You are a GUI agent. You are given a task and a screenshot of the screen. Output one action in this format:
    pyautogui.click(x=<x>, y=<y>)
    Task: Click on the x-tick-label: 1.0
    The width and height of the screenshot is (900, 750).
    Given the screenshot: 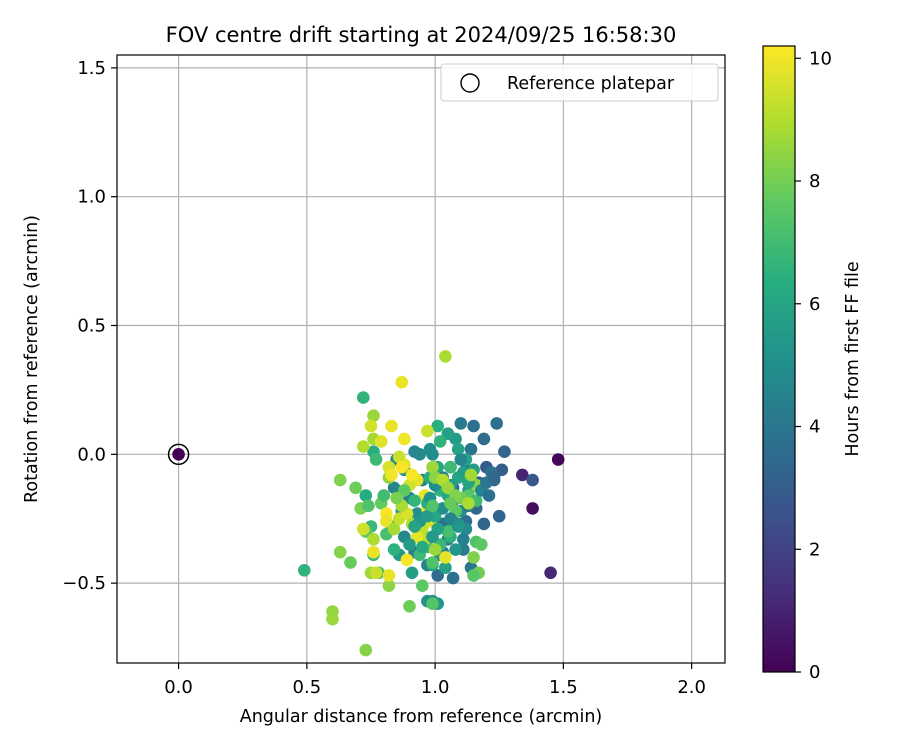 What is the action you would take?
    pyautogui.click(x=435, y=687)
    